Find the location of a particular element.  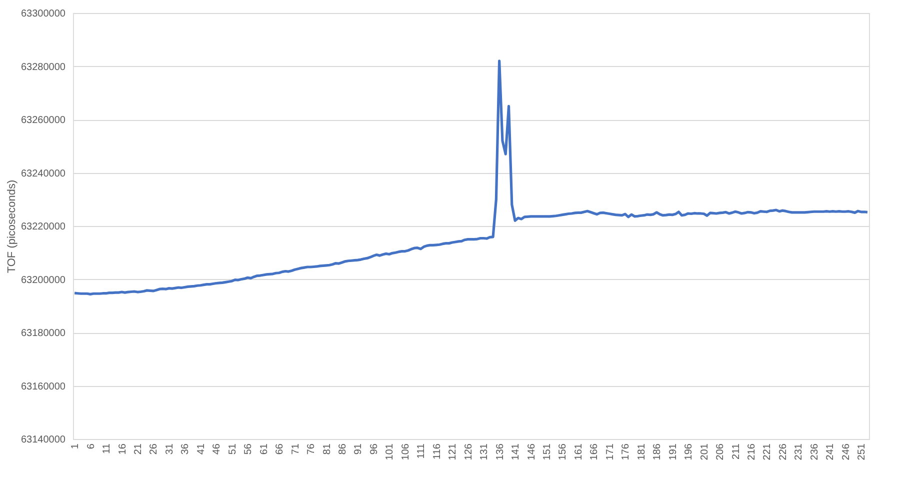

y-axis-title: TOF (picoseconds) is located at coordinates (12, 227).